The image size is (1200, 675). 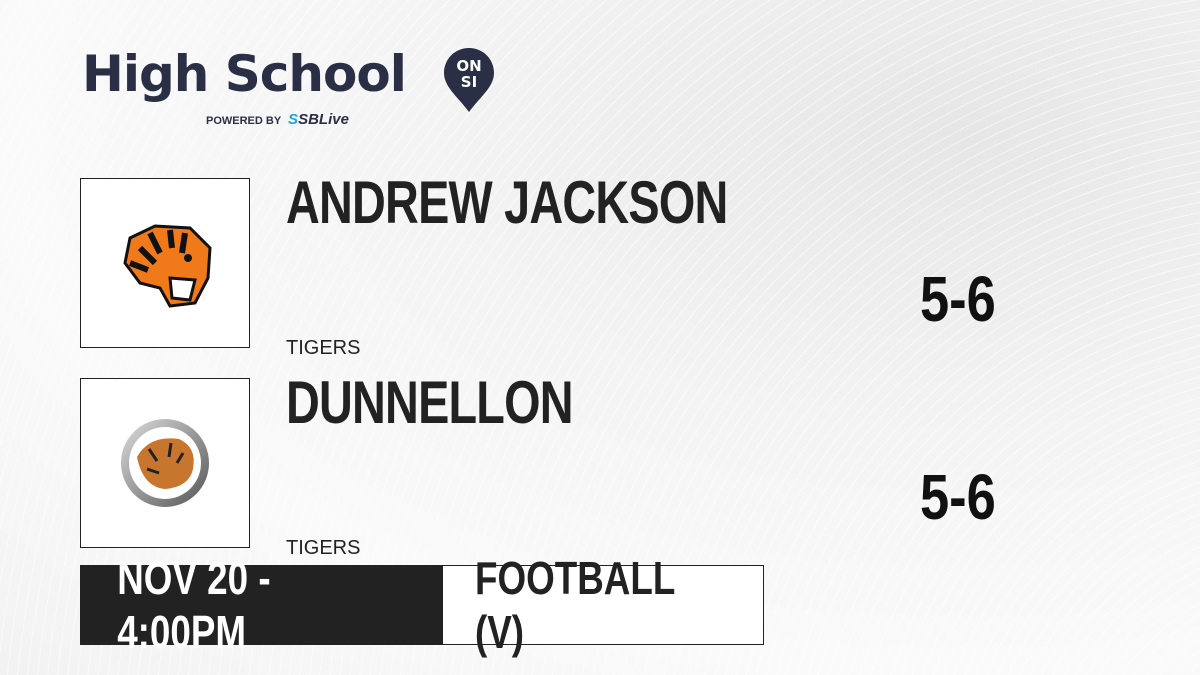 What do you see at coordinates (243, 121) in the screenshot?
I see `powered-by-label: POWERED BY` at bounding box center [243, 121].